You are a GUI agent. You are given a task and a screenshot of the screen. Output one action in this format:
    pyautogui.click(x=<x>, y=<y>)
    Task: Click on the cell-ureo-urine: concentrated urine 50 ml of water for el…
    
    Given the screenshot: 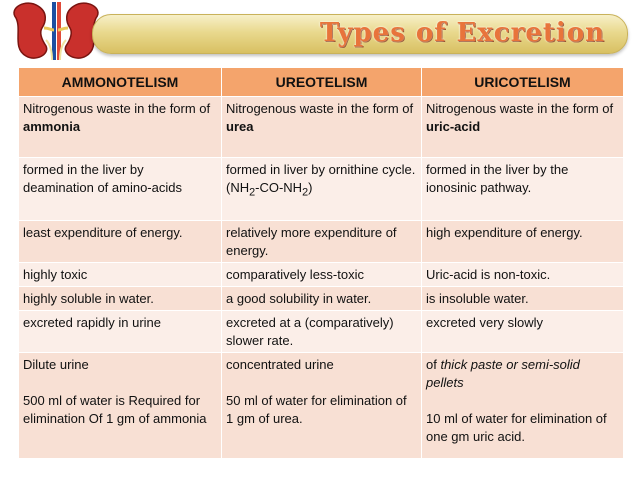 What is the action you would take?
    pyautogui.click(x=321, y=405)
    